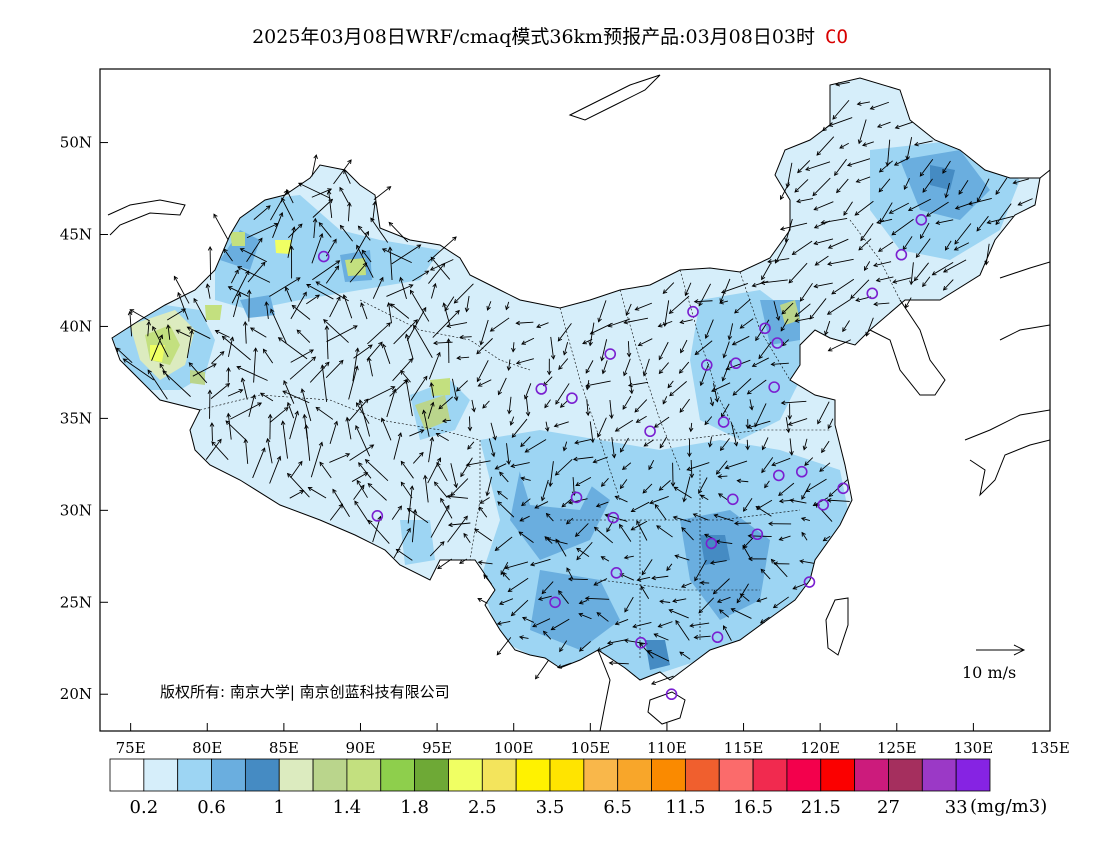 The image size is (1100, 850). What do you see at coordinates (279, 807) in the screenshot?
I see `colorbar-tick-label: 1` at bounding box center [279, 807].